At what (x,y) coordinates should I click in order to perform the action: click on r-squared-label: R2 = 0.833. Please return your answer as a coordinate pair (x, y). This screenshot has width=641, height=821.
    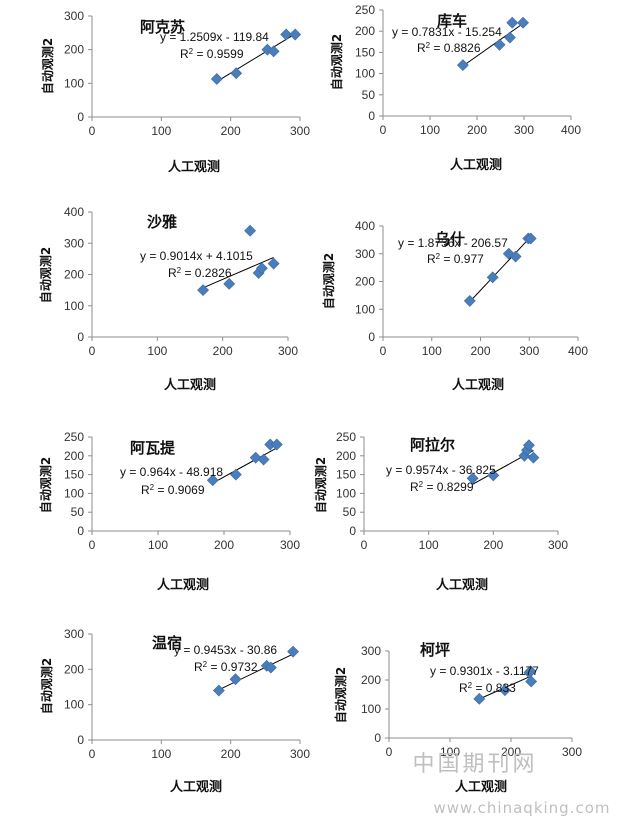
    Looking at the image, I should click on (487, 688).